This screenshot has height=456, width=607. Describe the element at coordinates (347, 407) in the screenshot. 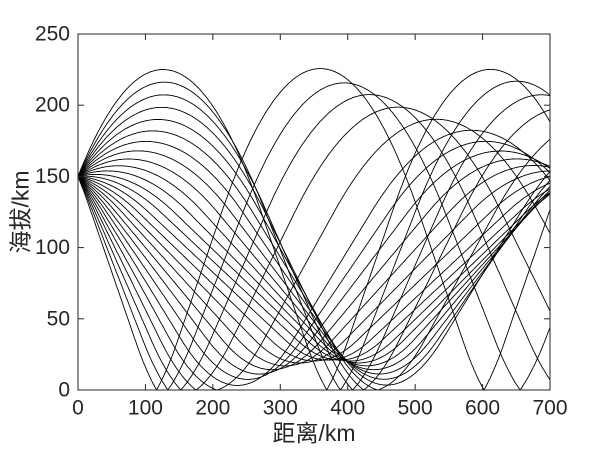

I see `x-tick-label: 400` at that location.